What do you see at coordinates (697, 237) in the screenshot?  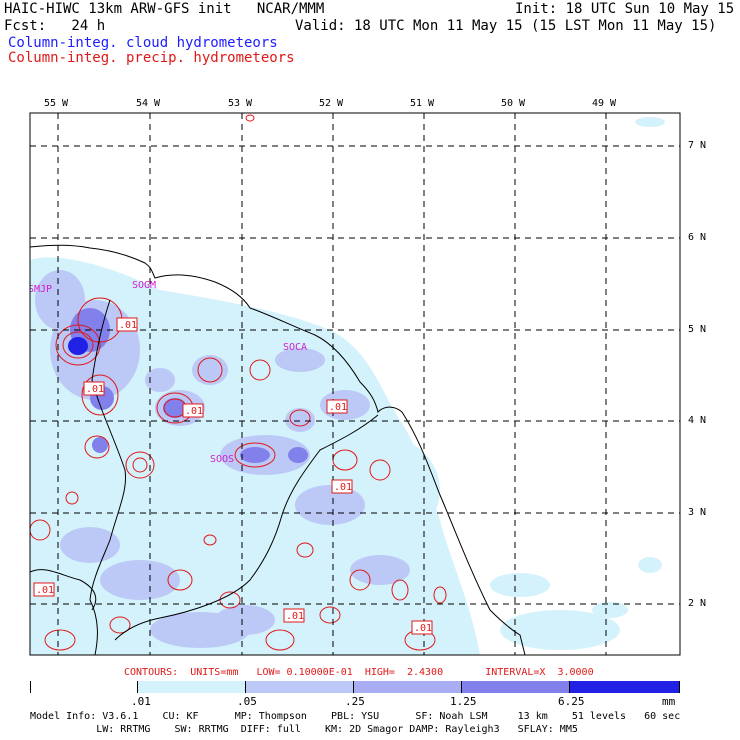 I see `lat-label-6n: 6 N` at bounding box center [697, 237].